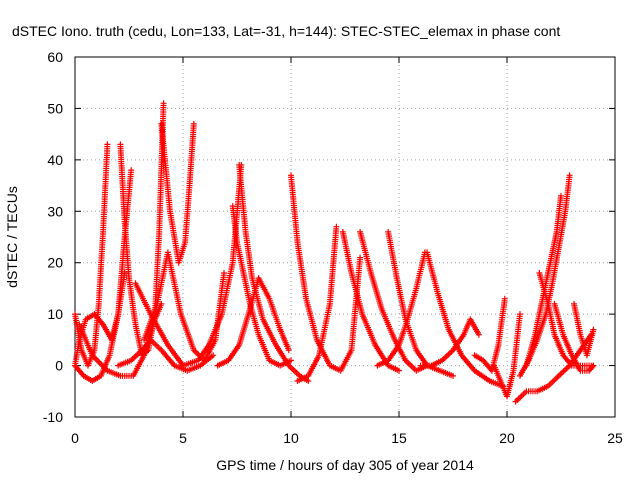 The width and height of the screenshot is (640, 480). I want to click on y-tick-label: 0, so click(59, 366).